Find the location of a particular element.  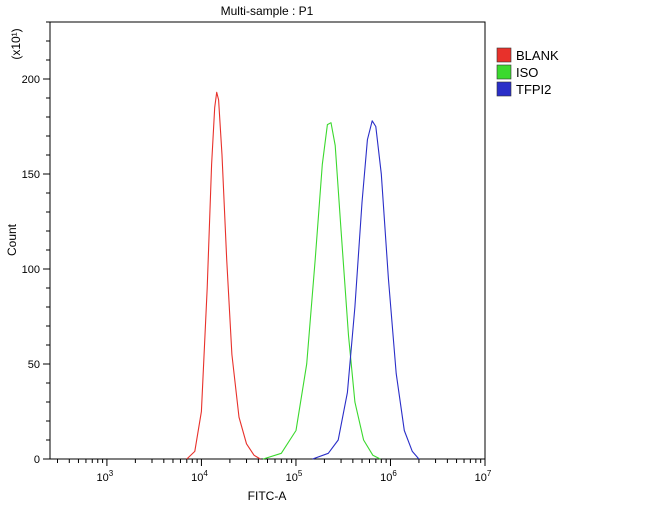

y-tick-label: 50 is located at coordinates (34, 365).